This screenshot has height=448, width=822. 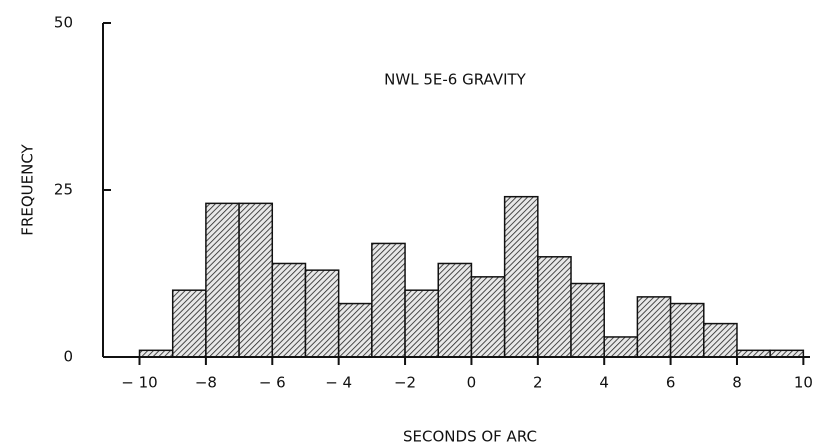 I want to click on x-tick-label: −8, so click(x=206, y=383).